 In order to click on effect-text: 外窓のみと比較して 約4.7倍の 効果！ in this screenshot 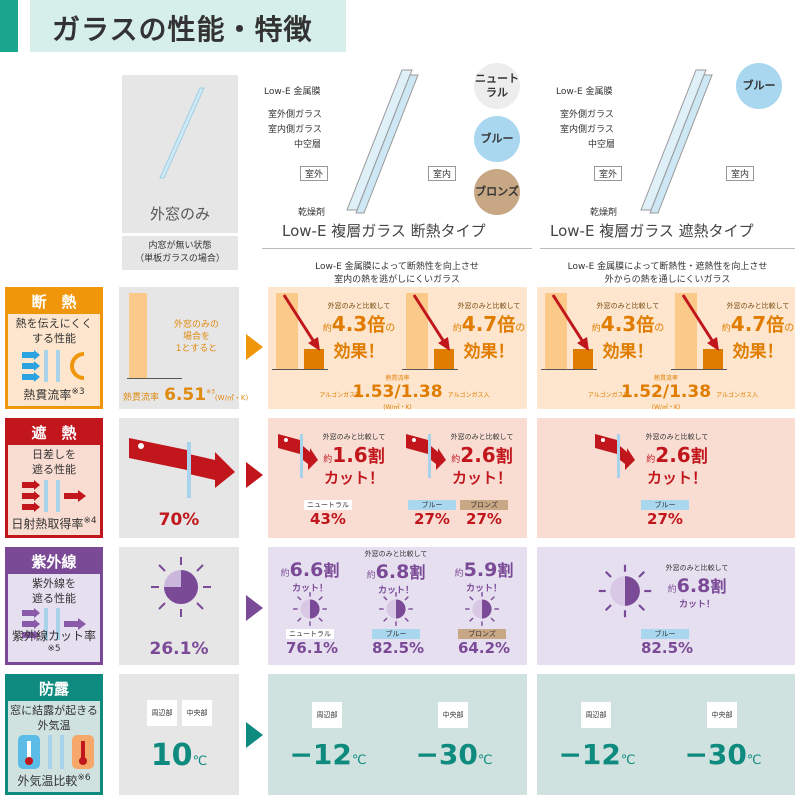, I will do `click(489, 331)`.